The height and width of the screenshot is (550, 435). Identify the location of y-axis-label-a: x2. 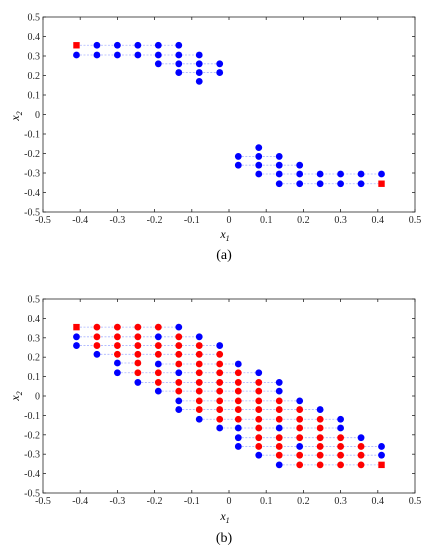
(16, 116).